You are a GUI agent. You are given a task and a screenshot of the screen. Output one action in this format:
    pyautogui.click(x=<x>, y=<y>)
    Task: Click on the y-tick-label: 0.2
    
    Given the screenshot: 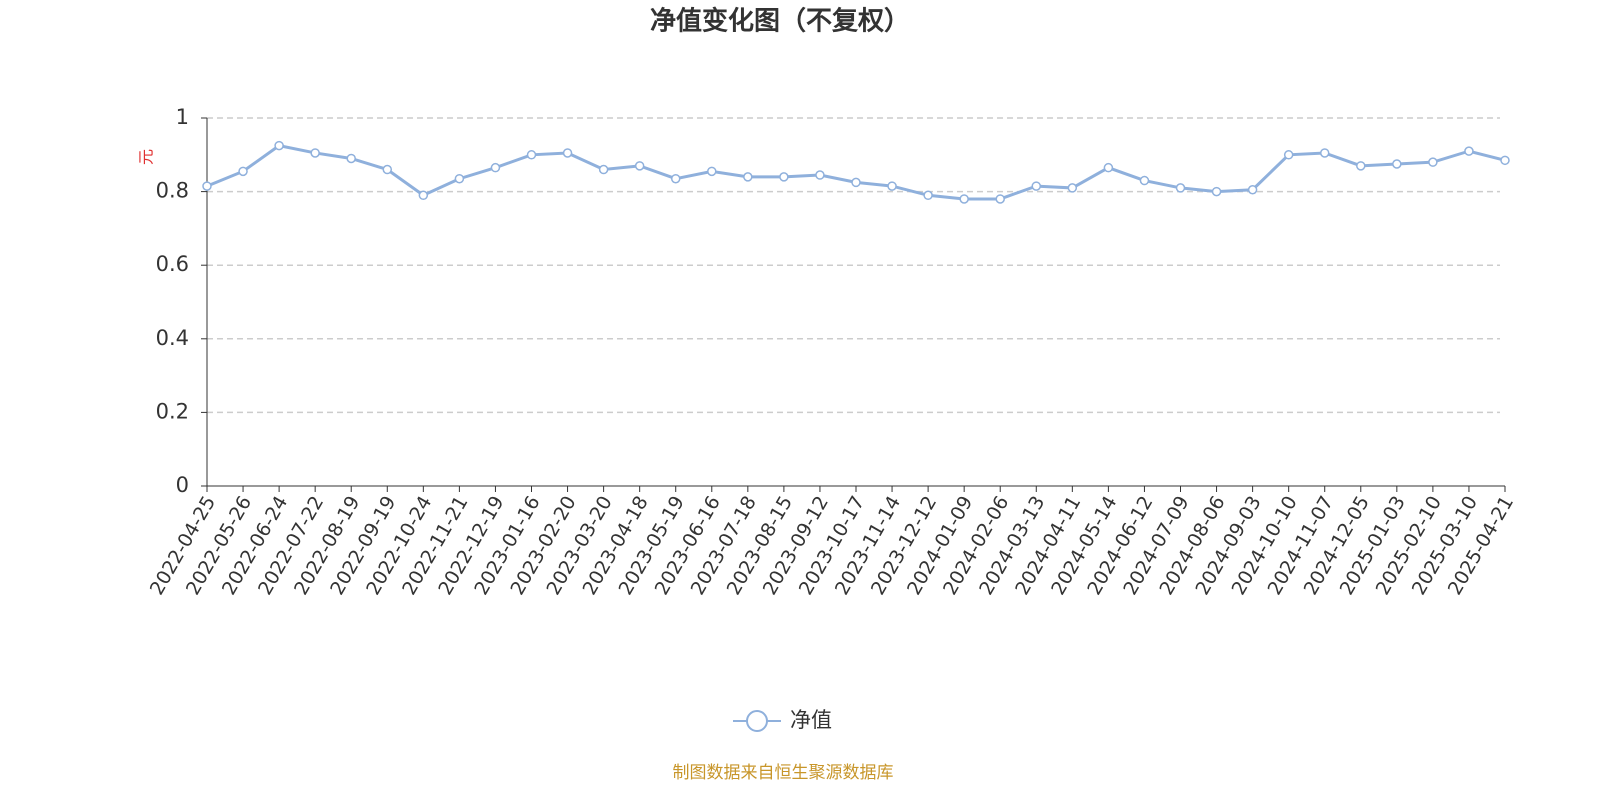 What is the action you would take?
    pyautogui.click(x=172, y=411)
    